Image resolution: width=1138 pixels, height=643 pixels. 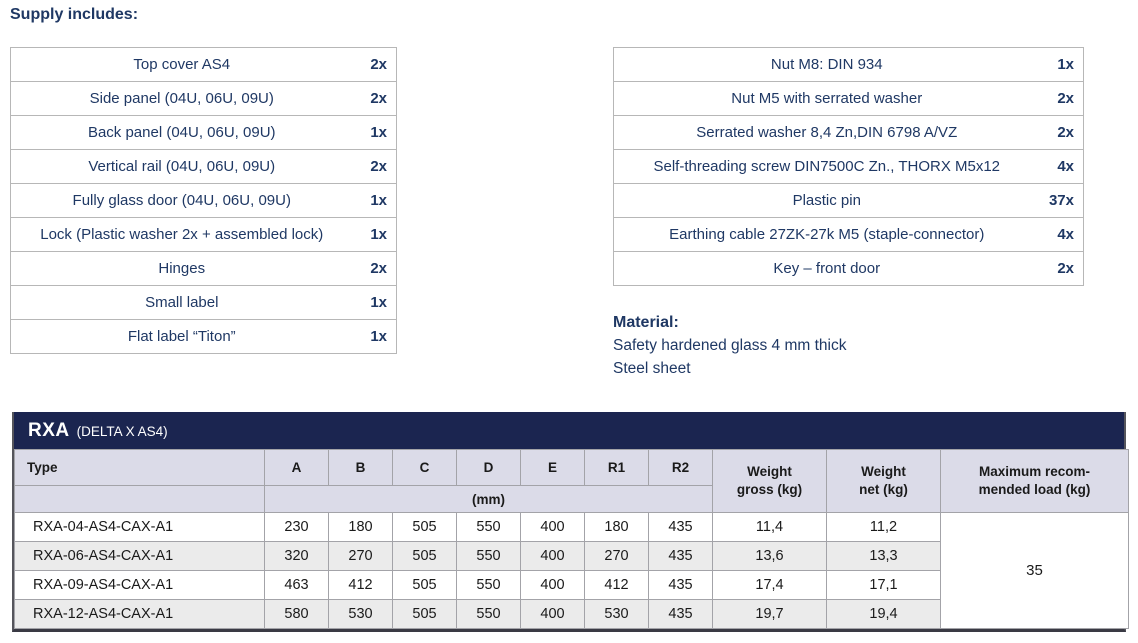 I want to click on col-header-b: B, so click(x=360, y=467).